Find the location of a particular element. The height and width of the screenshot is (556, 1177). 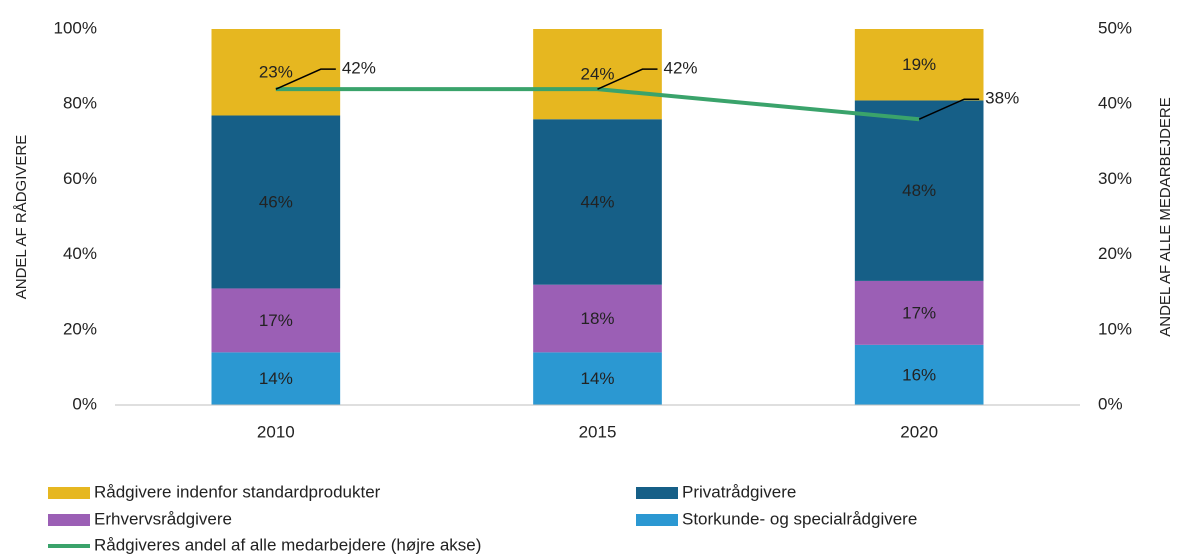

x-tick-label: 2015 is located at coordinates (598, 431).